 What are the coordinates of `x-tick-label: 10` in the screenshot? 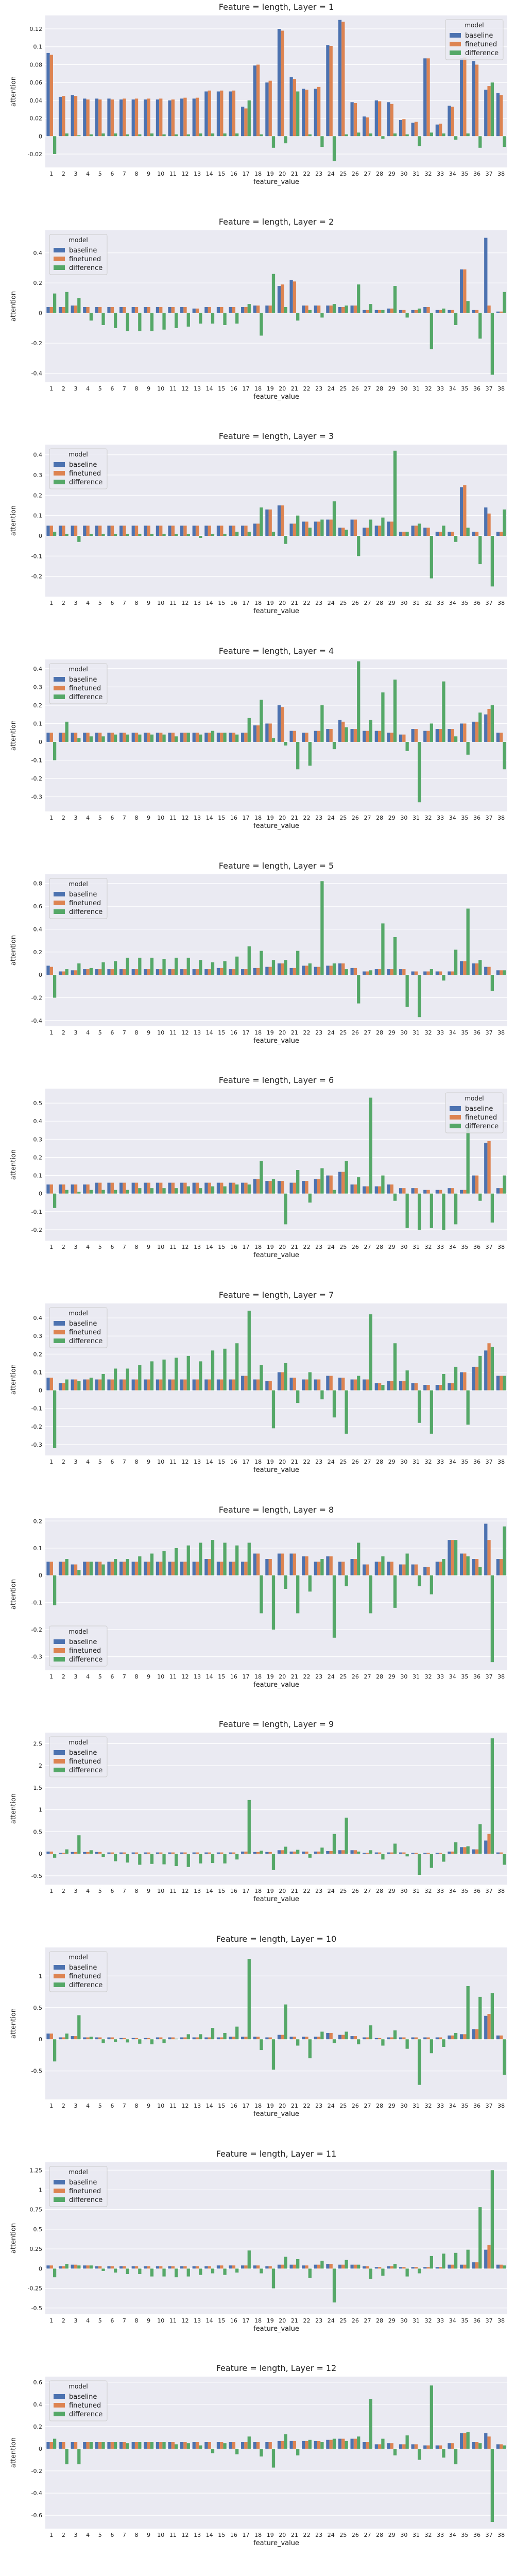 It's located at (161, 2106).